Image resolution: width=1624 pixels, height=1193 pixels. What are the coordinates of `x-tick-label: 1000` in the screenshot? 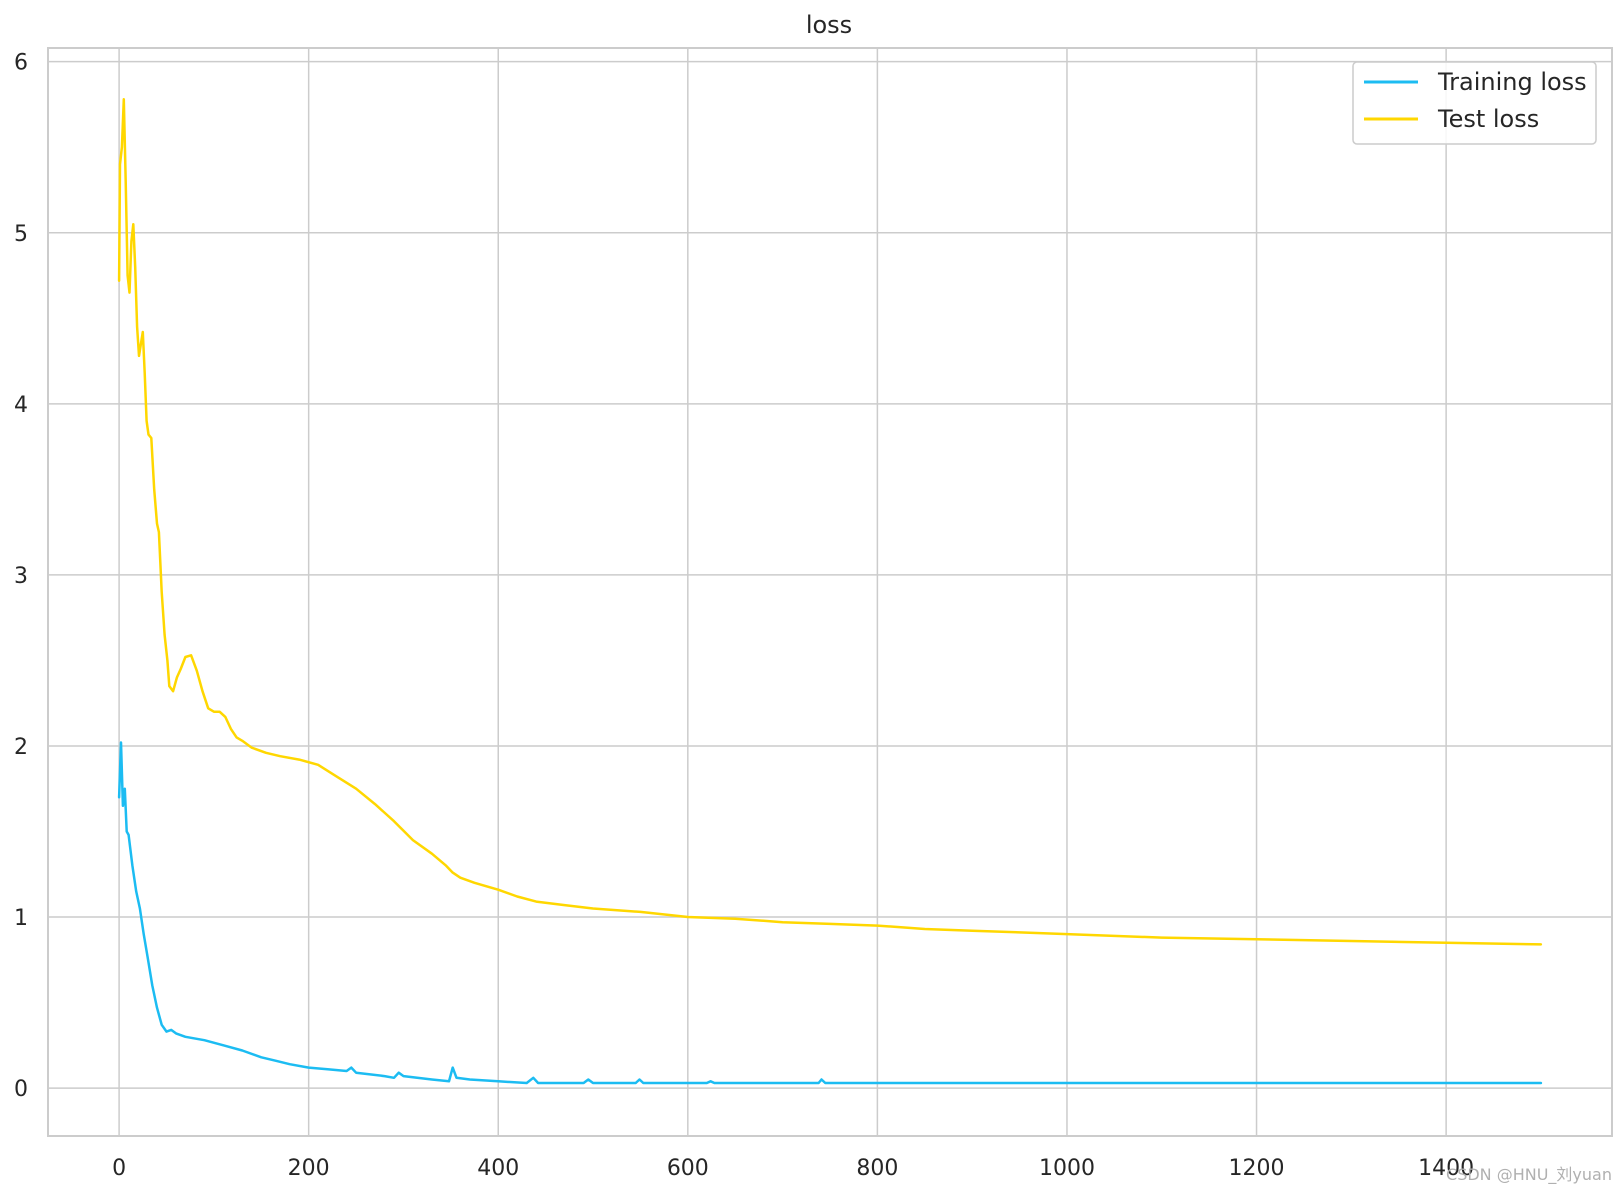 It's located at (1067, 1168).